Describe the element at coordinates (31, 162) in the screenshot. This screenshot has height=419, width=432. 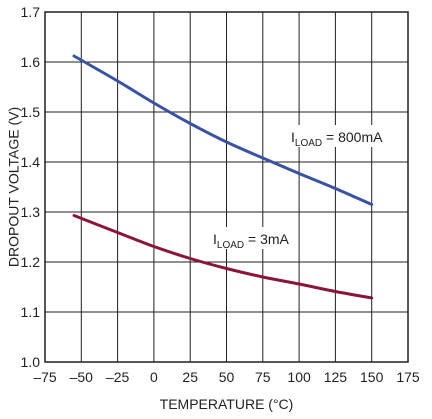
I see `y-tick-label: 1.4` at that location.